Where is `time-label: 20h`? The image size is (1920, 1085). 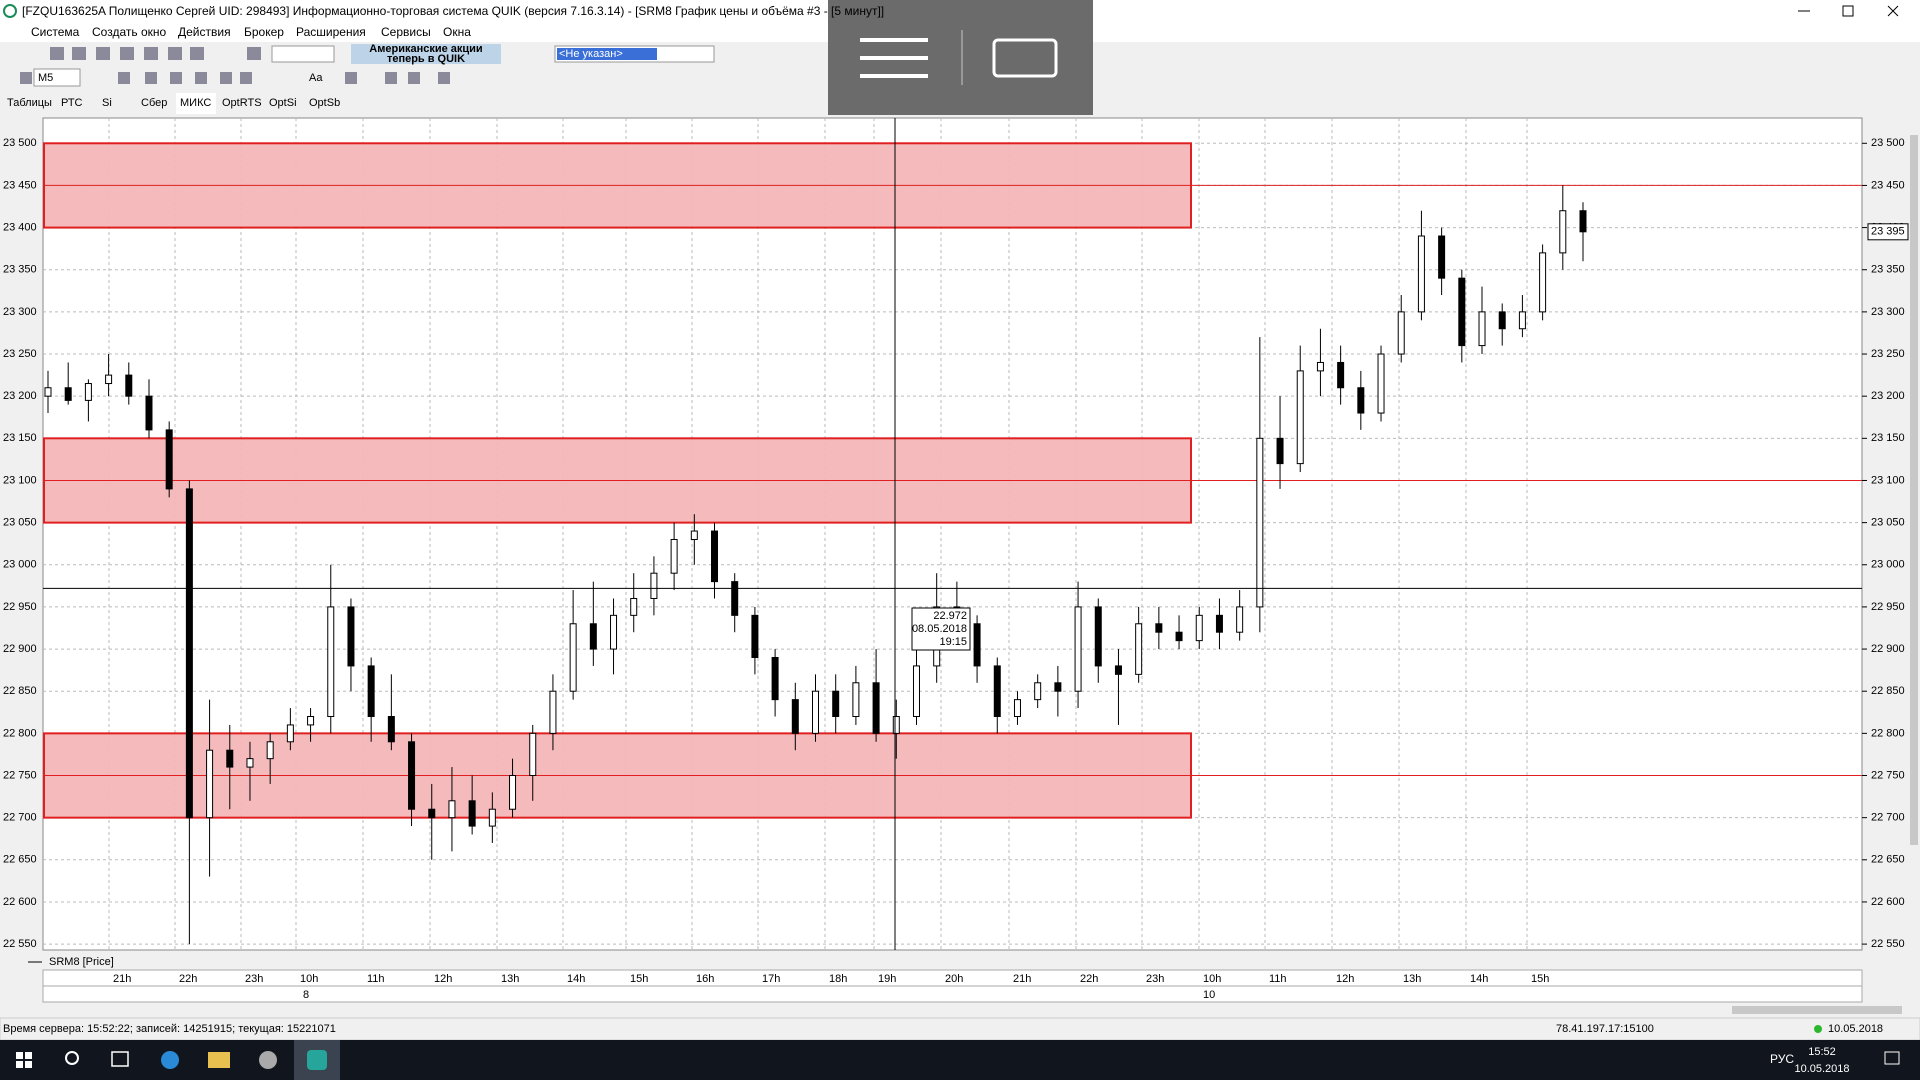 time-label: 20h is located at coordinates (954, 979).